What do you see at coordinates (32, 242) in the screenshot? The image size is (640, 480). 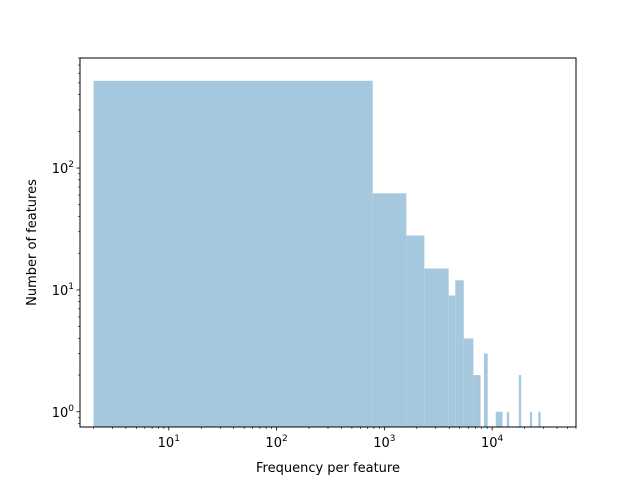 I see `y-axis-label: Number of features` at bounding box center [32, 242].